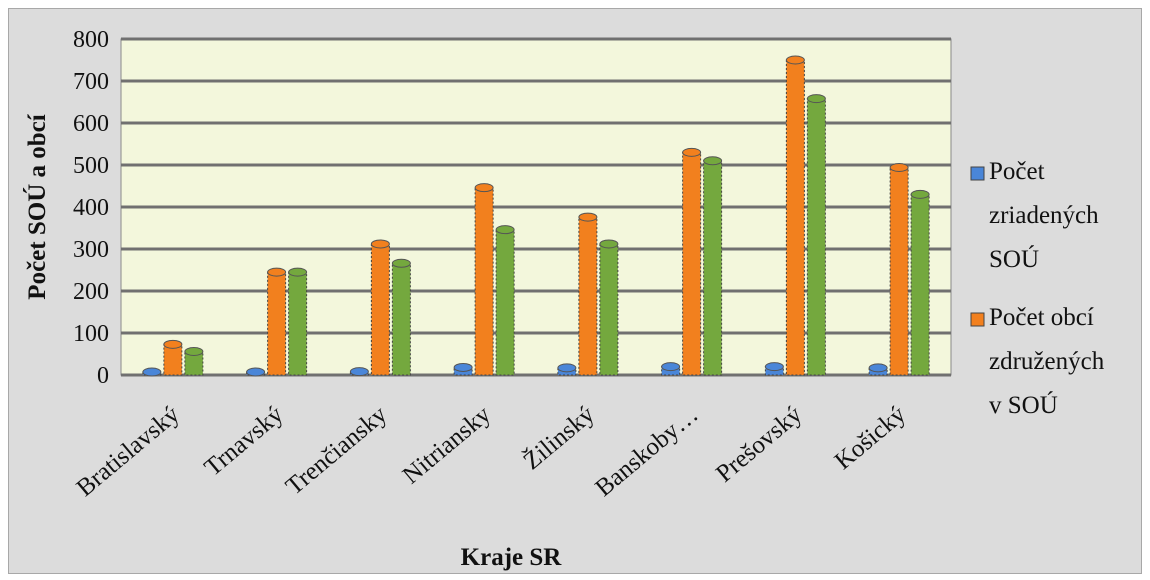  Describe the element at coordinates (337, 451) in the screenshot. I see `x-category-label: Trenčiansky` at that location.